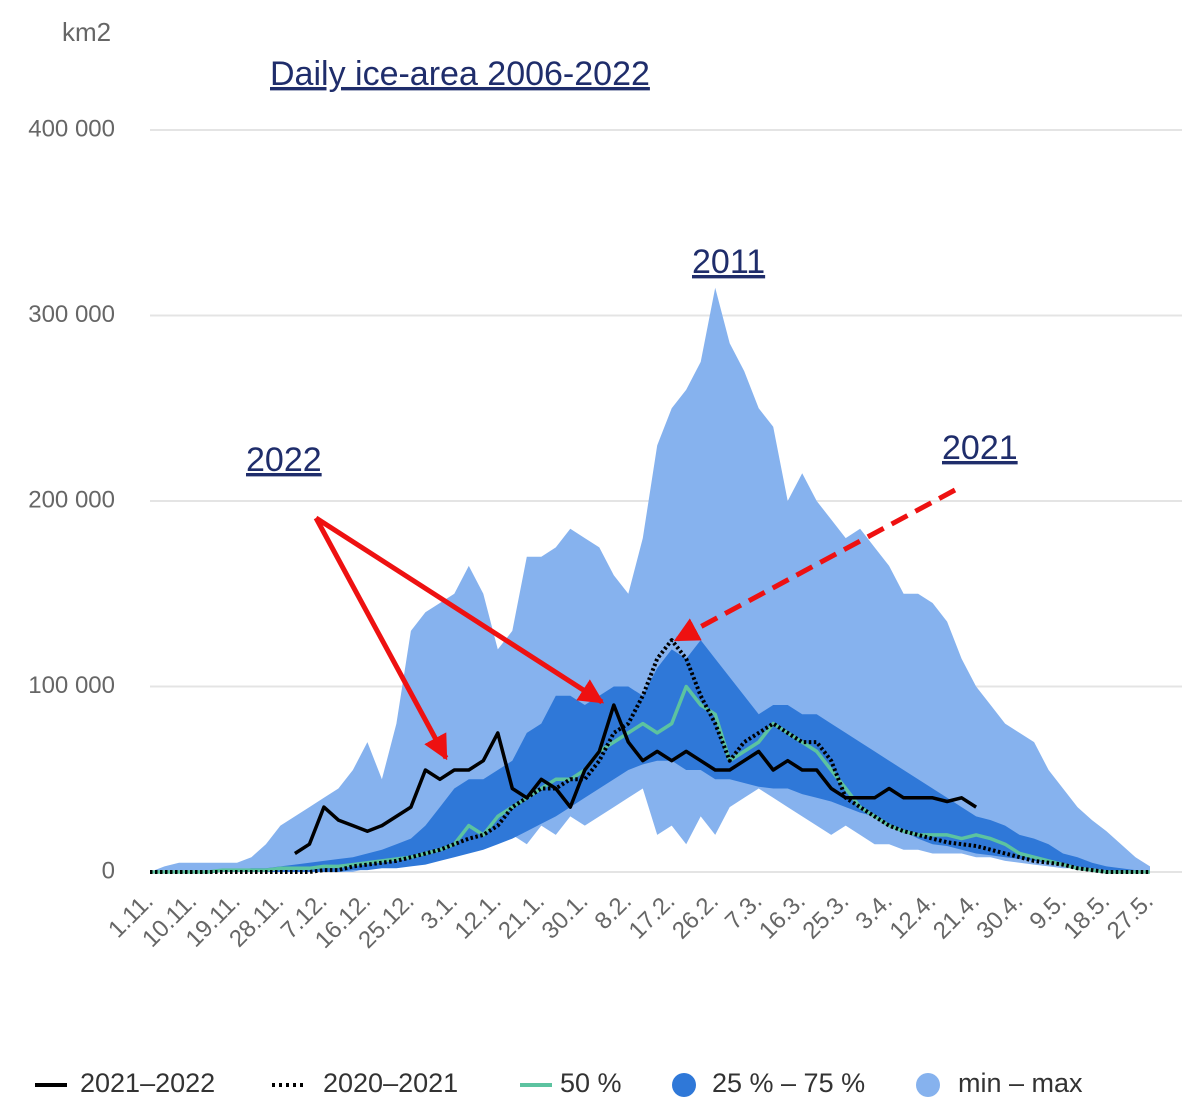 The height and width of the screenshot is (1109, 1187). Describe the element at coordinates (635, 624) in the screenshot. I see `arrows` at that location.